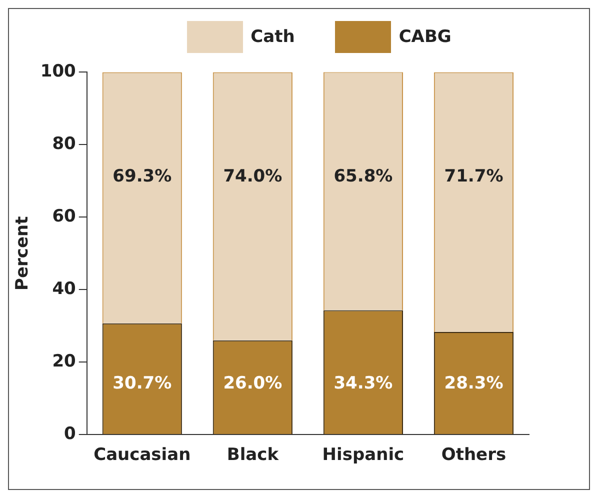  I want to click on y-tick-label: 20, so click(64, 362).